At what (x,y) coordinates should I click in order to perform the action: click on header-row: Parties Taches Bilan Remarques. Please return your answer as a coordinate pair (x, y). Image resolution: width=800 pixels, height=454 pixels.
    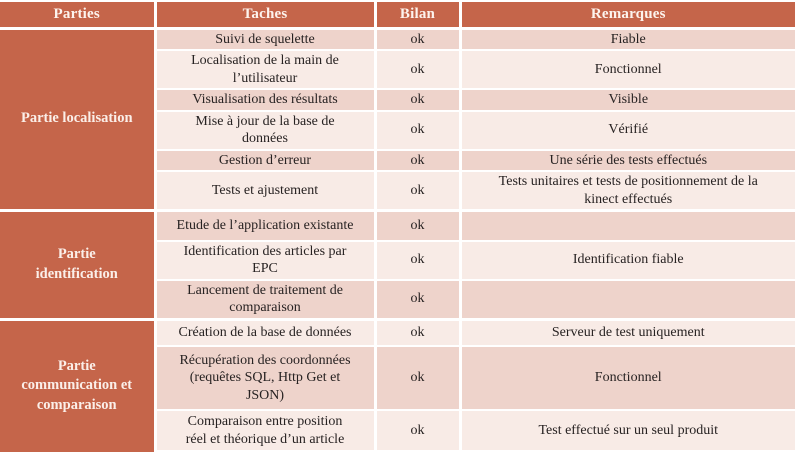
    Looking at the image, I should click on (397, 16).